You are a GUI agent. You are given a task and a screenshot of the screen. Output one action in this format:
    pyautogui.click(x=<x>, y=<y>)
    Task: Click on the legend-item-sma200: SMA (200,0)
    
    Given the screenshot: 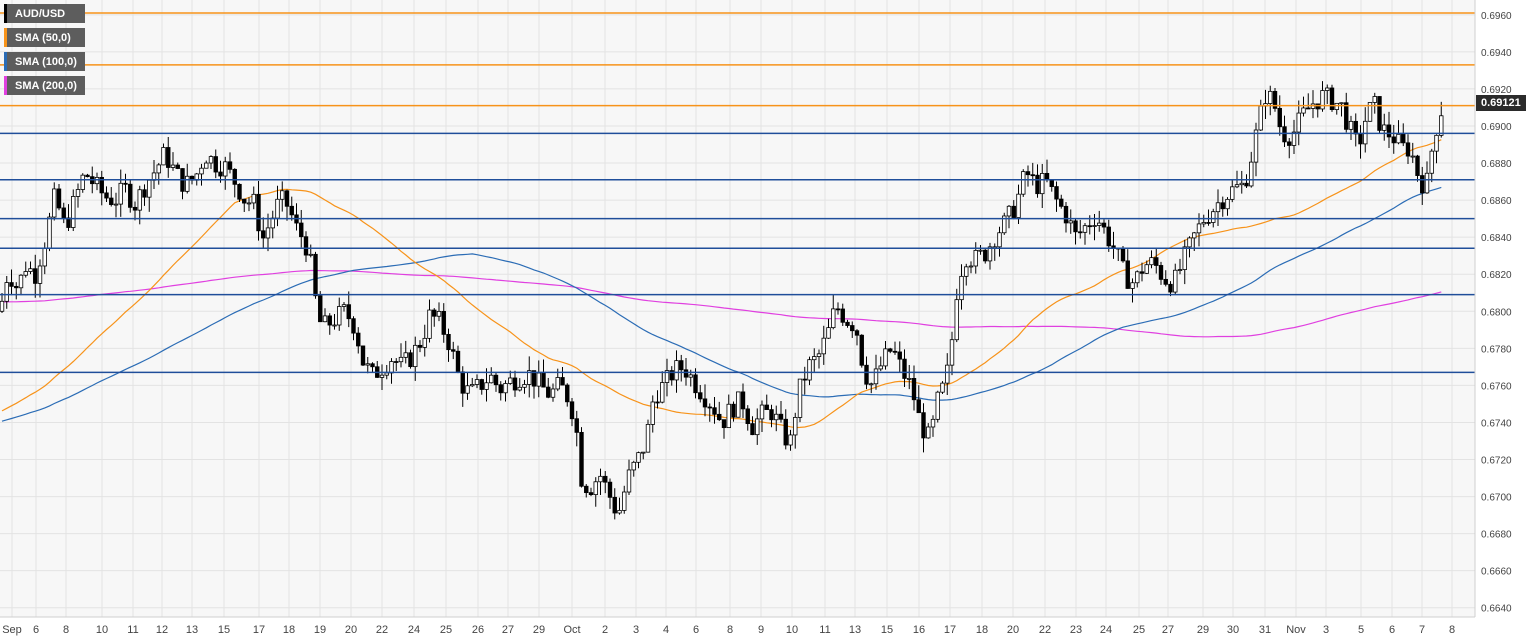 What is the action you would take?
    pyautogui.click(x=44, y=85)
    